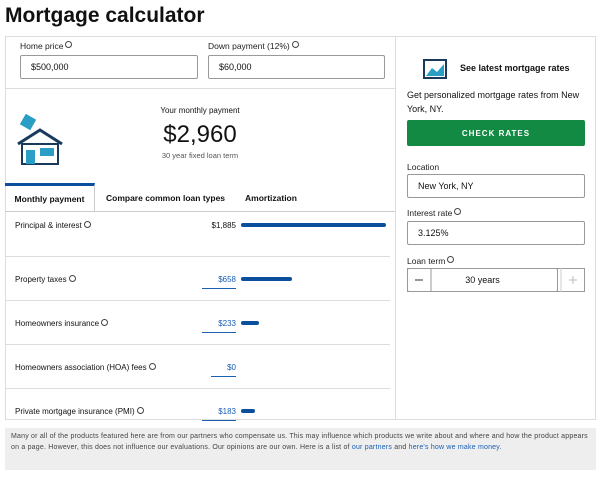 Image resolution: width=600 pixels, height=477 pixels. What do you see at coordinates (573, 280) in the screenshot?
I see `increment` at bounding box center [573, 280].